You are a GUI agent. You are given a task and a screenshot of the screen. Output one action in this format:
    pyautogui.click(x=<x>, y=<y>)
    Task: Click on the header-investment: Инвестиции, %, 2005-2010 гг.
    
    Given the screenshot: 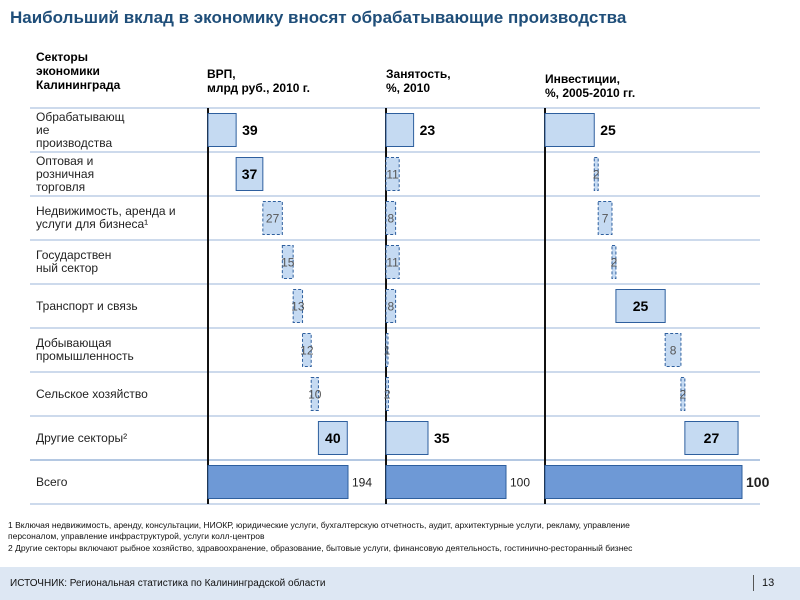 What is the action you would take?
    pyautogui.click(x=590, y=86)
    